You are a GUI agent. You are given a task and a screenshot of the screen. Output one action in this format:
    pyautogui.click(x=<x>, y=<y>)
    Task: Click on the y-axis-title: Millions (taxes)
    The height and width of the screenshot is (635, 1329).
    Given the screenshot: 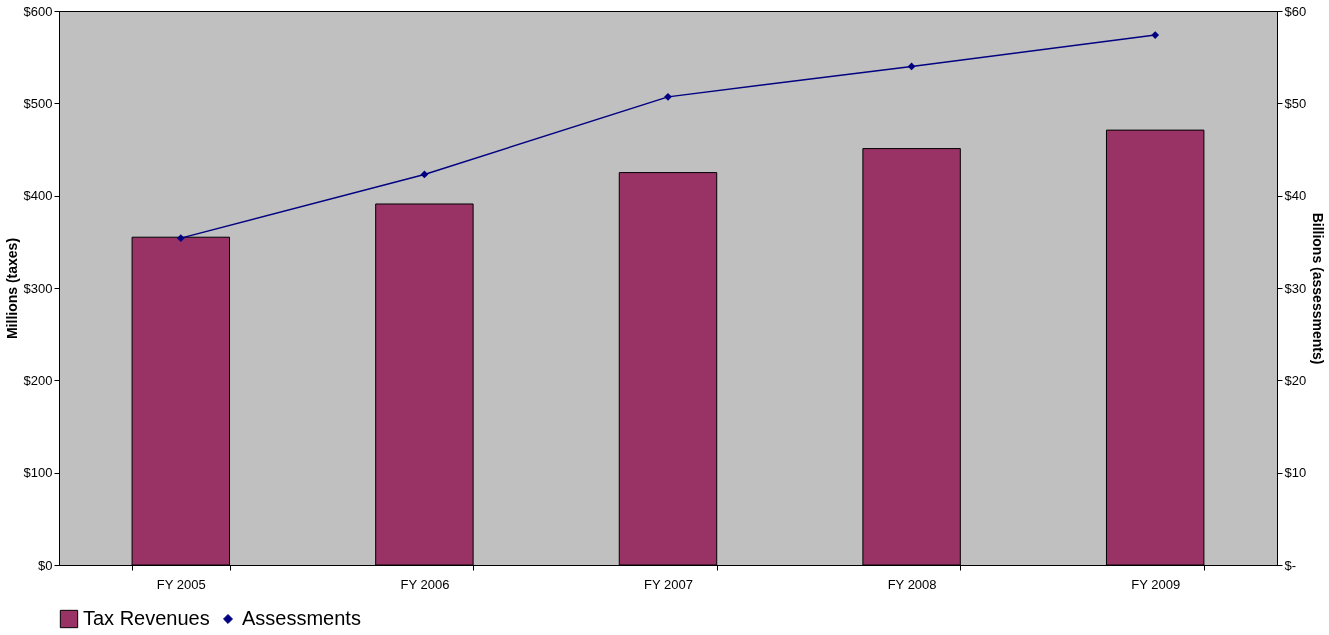 What is the action you would take?
    pyautogui.click(x=11, y=288)
    